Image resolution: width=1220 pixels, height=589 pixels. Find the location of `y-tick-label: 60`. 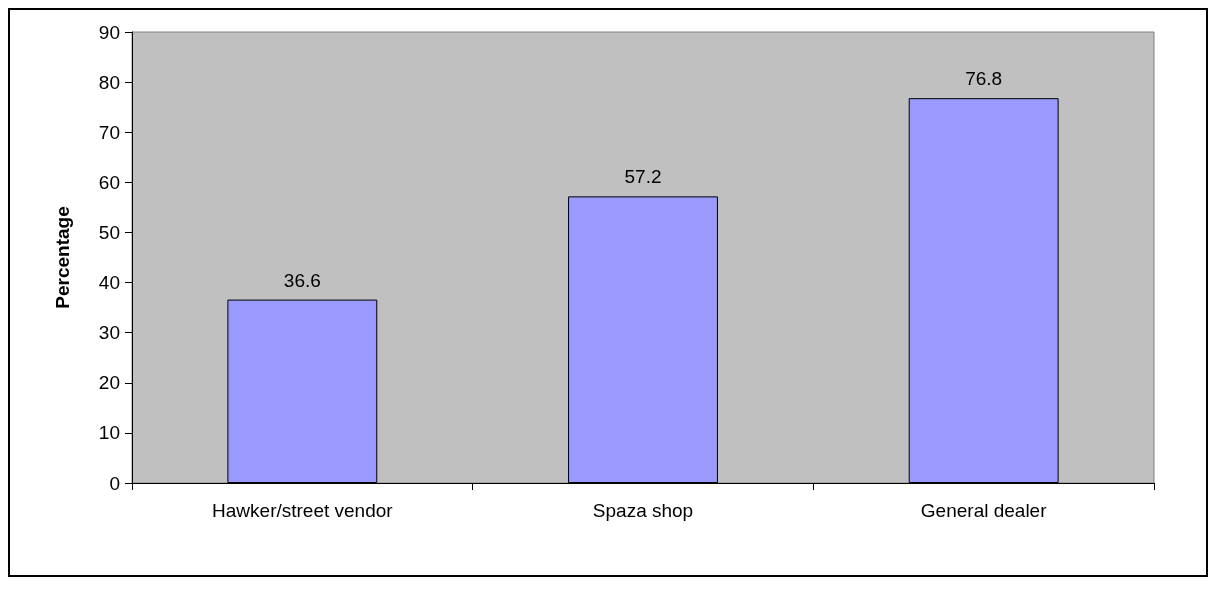

y-tick-label: 60 is located at coordinates (109, 182).